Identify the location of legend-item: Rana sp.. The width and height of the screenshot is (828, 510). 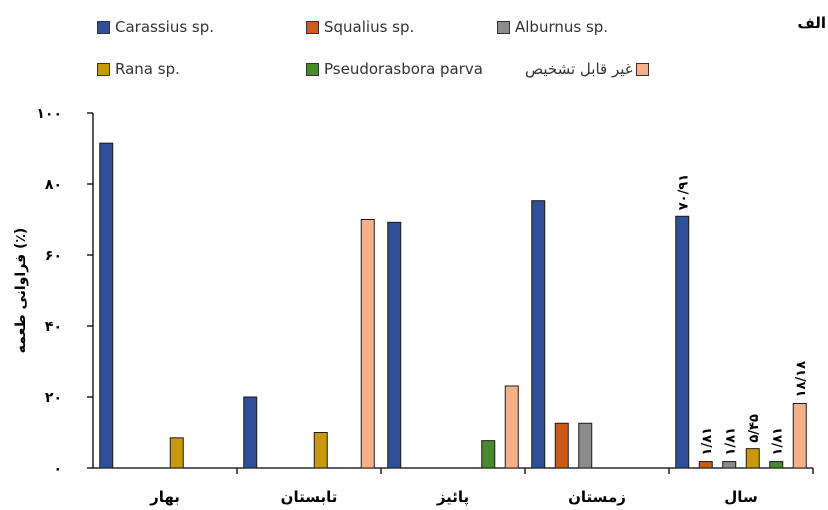
(138, 69).